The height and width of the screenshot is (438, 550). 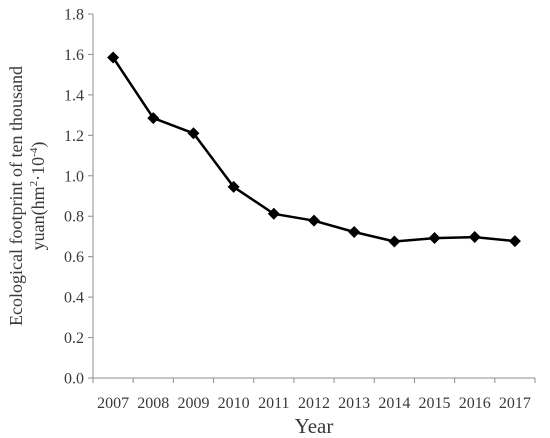 What do you see at coordinates (38, 169) in the screenshot?
I see `y-axis-title-unit-mid: ·10` at bounding box center [38, 169].